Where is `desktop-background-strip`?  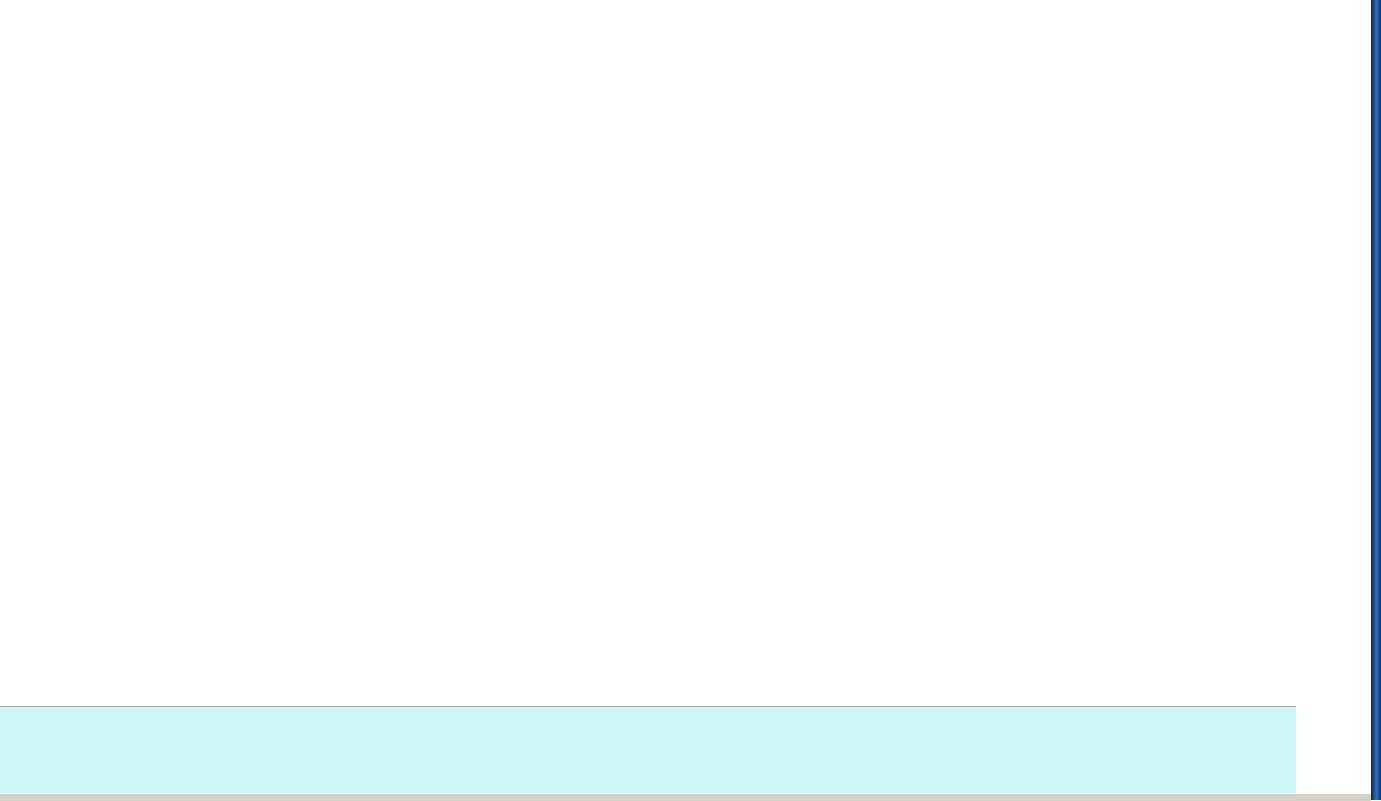 desktop-background-strip is located at coordinates (1376, 400).